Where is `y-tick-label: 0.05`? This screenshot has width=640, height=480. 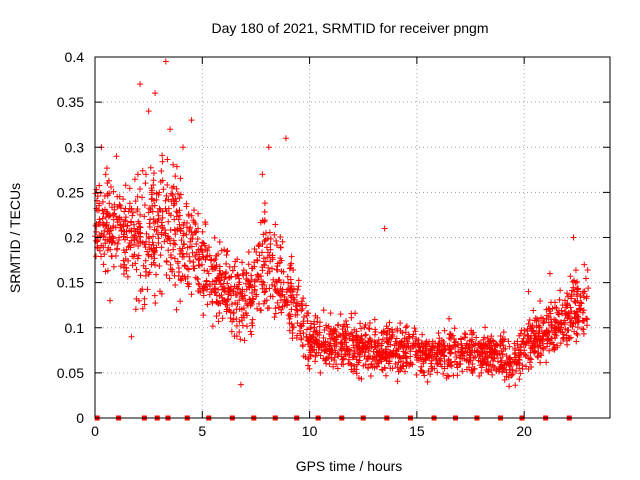
y-tick-label: 0.05 is located at coordinates (70, 373).